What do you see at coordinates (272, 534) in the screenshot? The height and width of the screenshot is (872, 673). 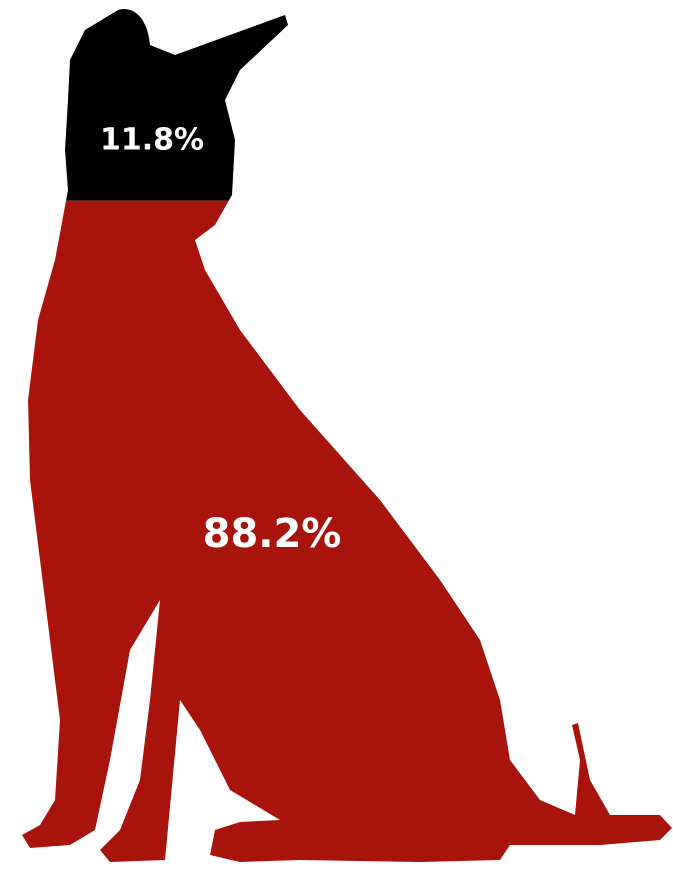 I see `value-label: 88.2%` at bounding box center [272, 534].